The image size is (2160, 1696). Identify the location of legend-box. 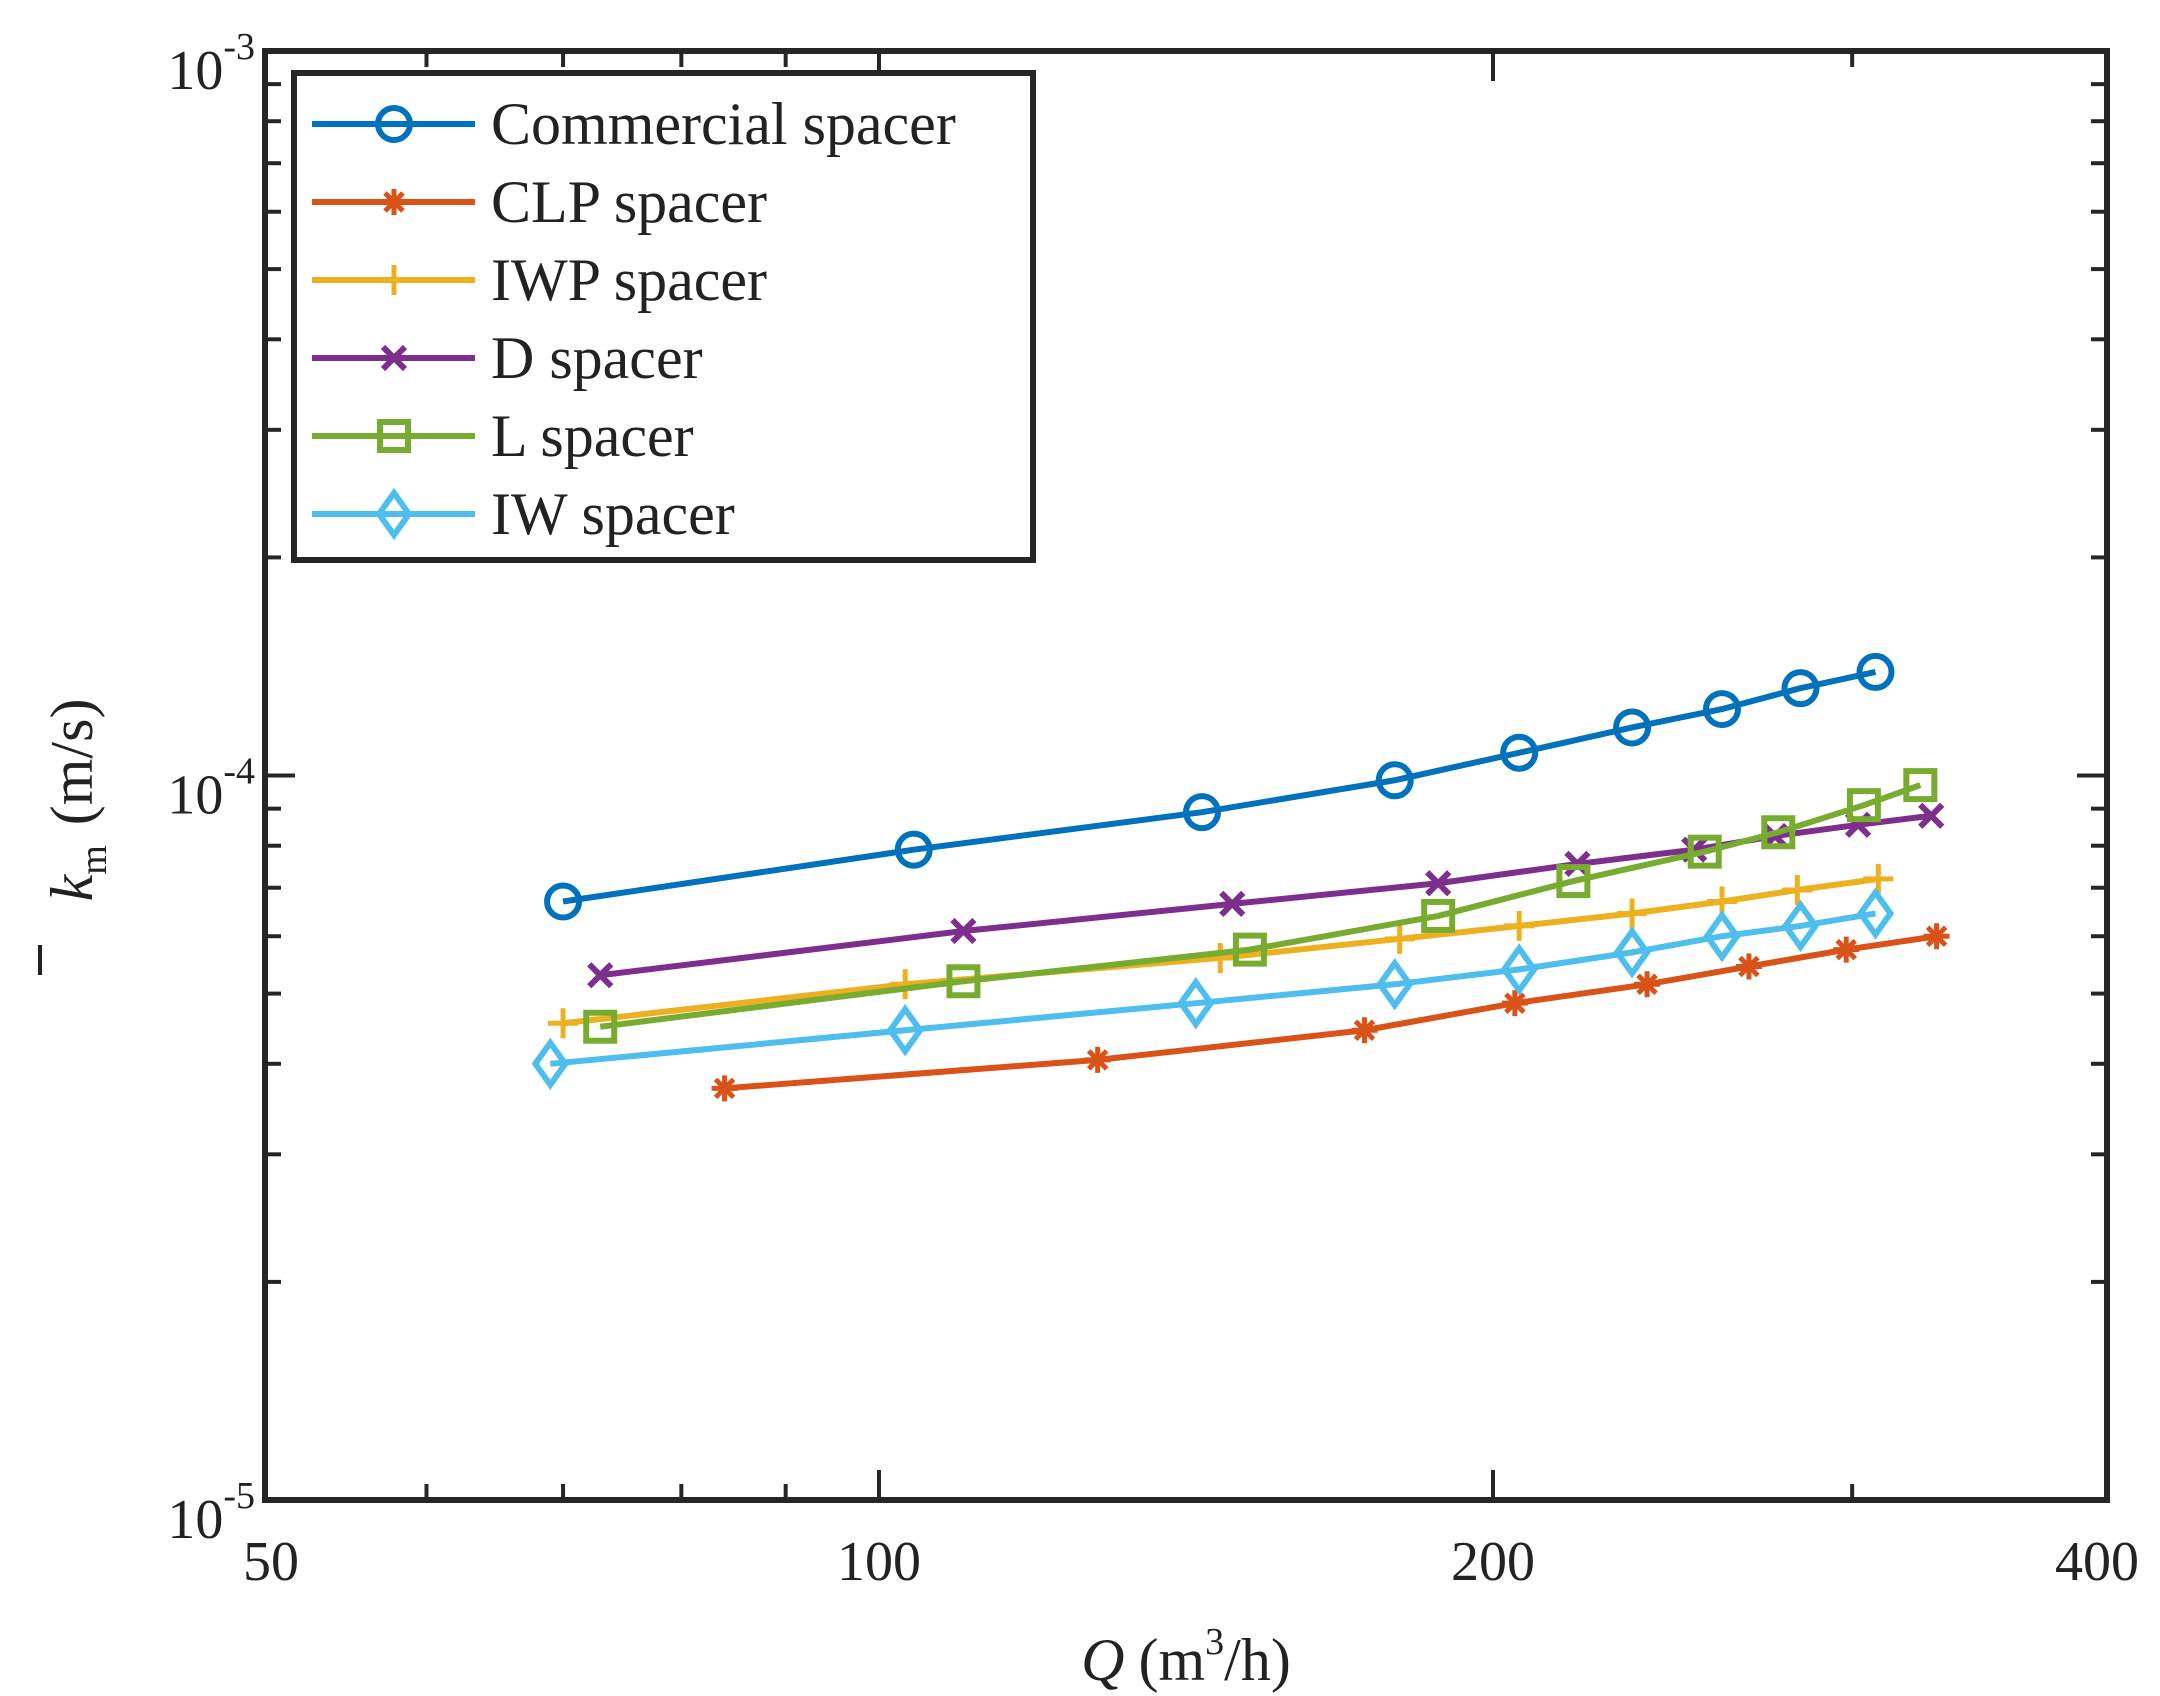
(663, 316).